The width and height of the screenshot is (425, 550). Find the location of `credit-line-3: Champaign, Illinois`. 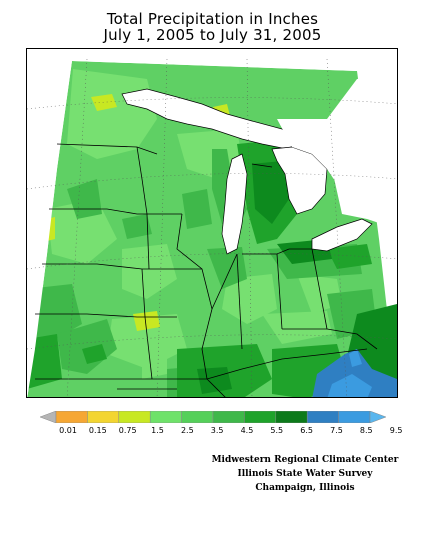

credit-line-3: Champaign, Illinois is located at coordinates (305, 488).